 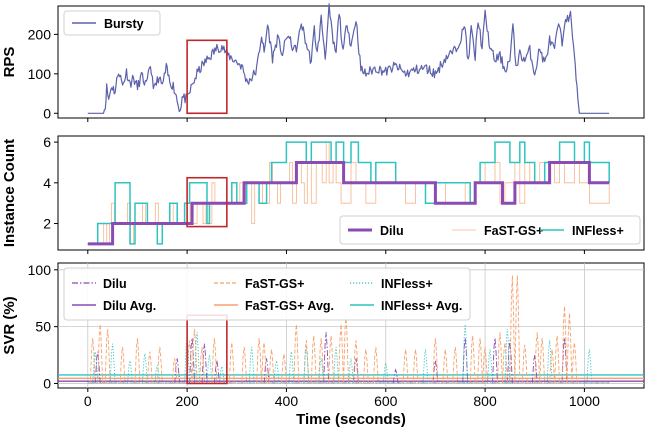 What do you see at coordinates (124, 24) in the screenshot?
I see `legend-label-bursty: Bursty` at bounding box center [124, 24].